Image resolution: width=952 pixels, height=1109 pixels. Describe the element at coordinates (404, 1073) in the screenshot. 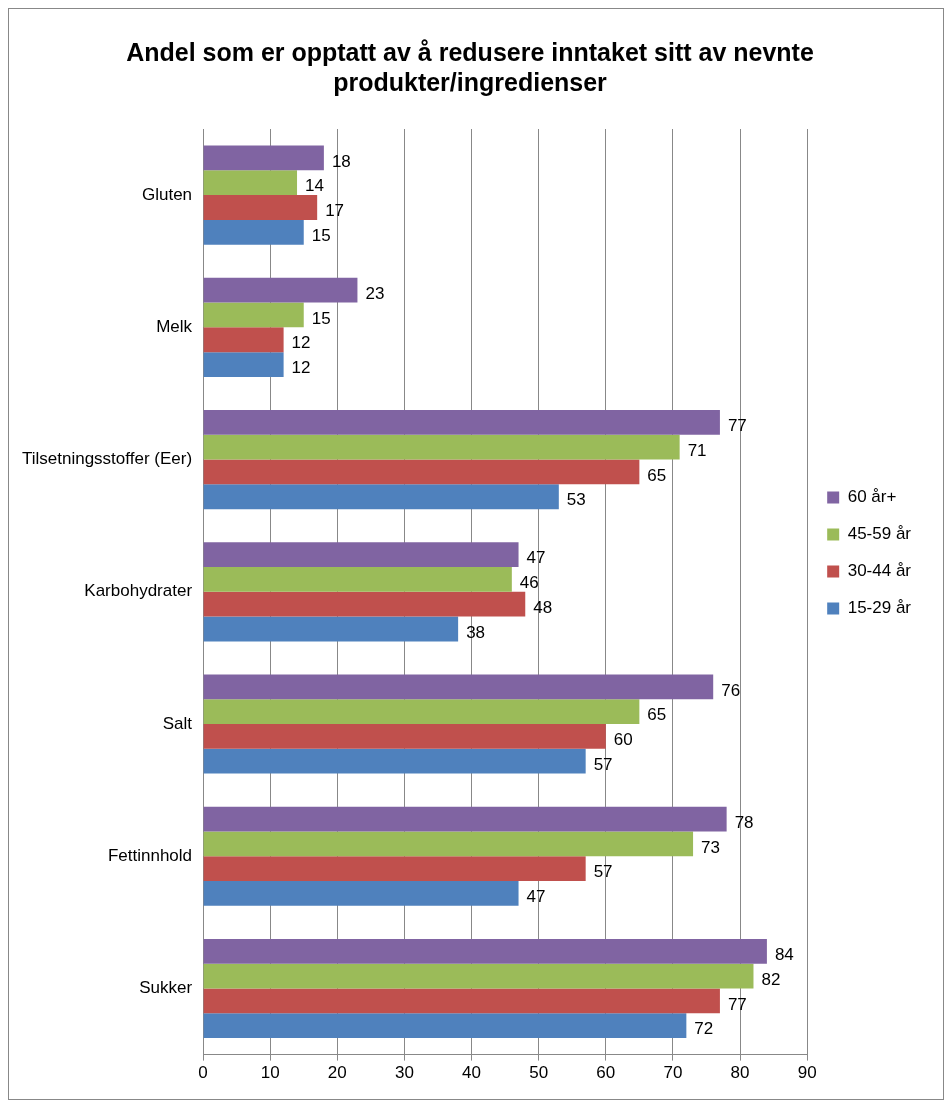

I see `x-tick-label: 30` at that location.